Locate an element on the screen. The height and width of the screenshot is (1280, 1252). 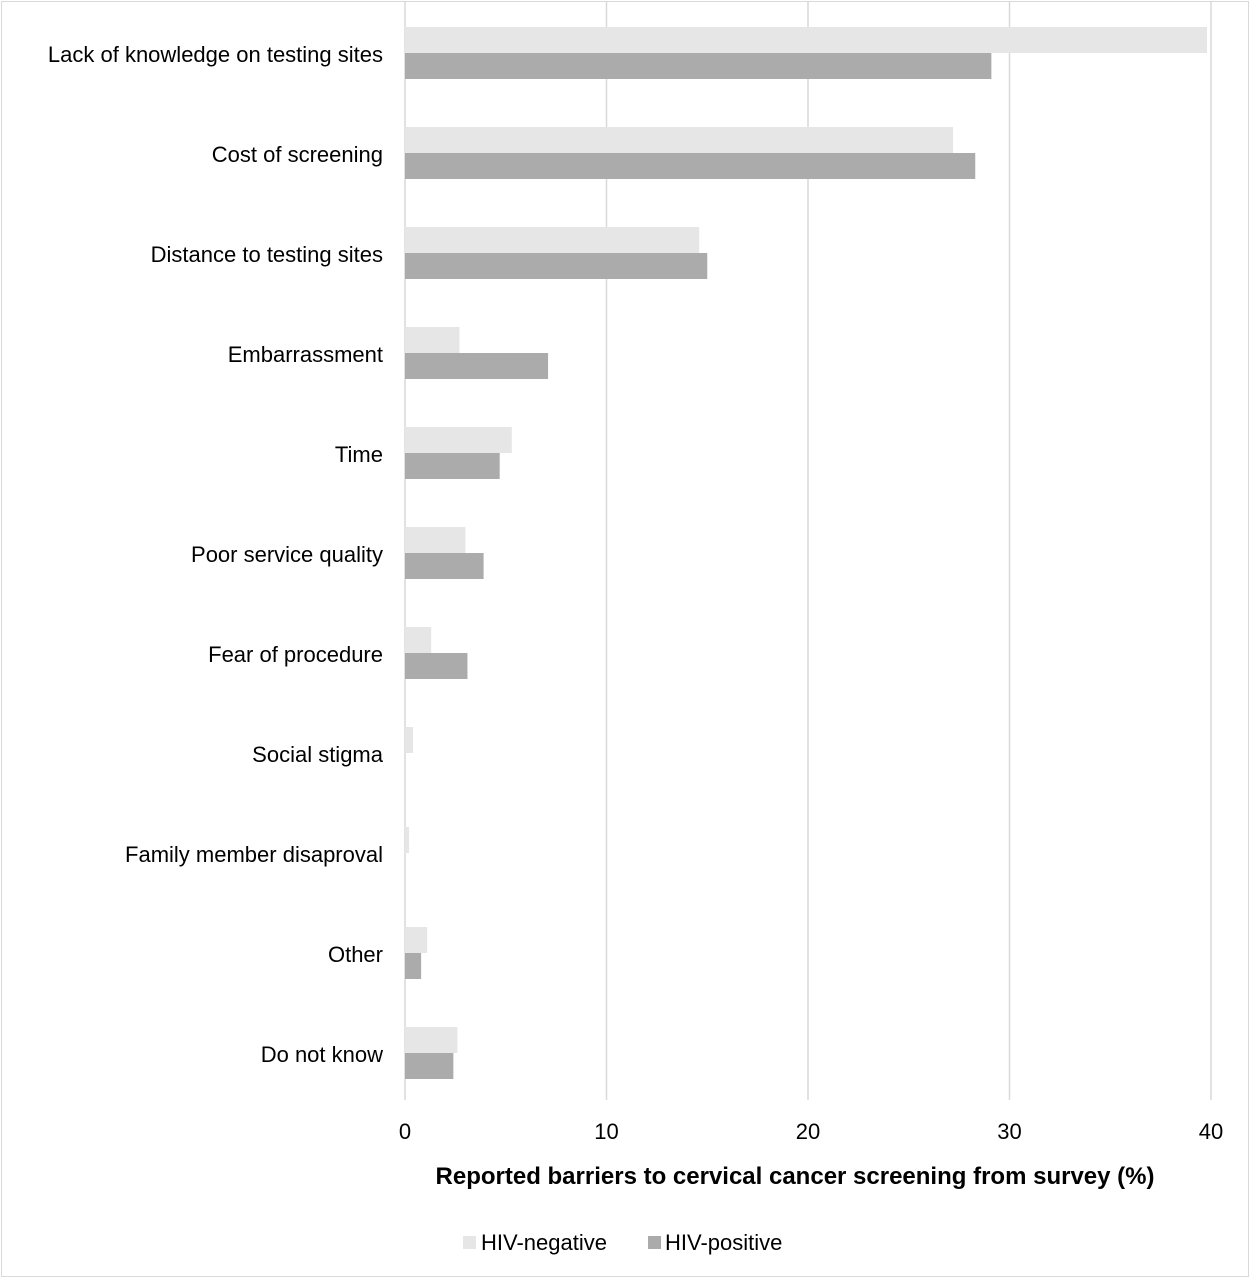
category-label: Poor service quality is located at coordinates (287, 554).